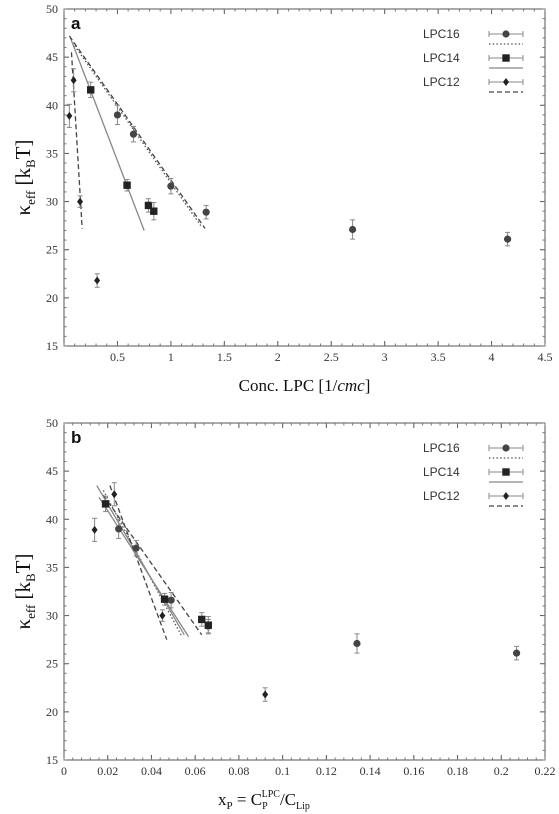 This screenshot has height=814, width=559. What do you see at coordinates (64, 771) in the screenshot?
I see `x-tick-label: 0` at bounding box center [64, 771].